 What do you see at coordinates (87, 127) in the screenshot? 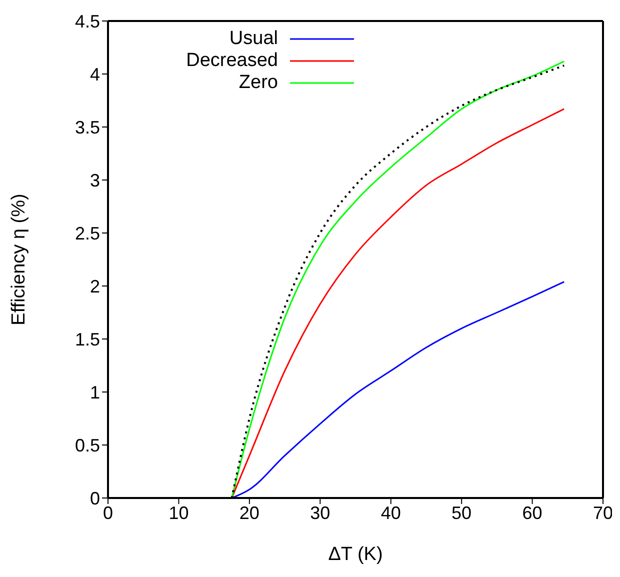
I see `y-tick-label: 3.5` at bounding box center [87, 127].